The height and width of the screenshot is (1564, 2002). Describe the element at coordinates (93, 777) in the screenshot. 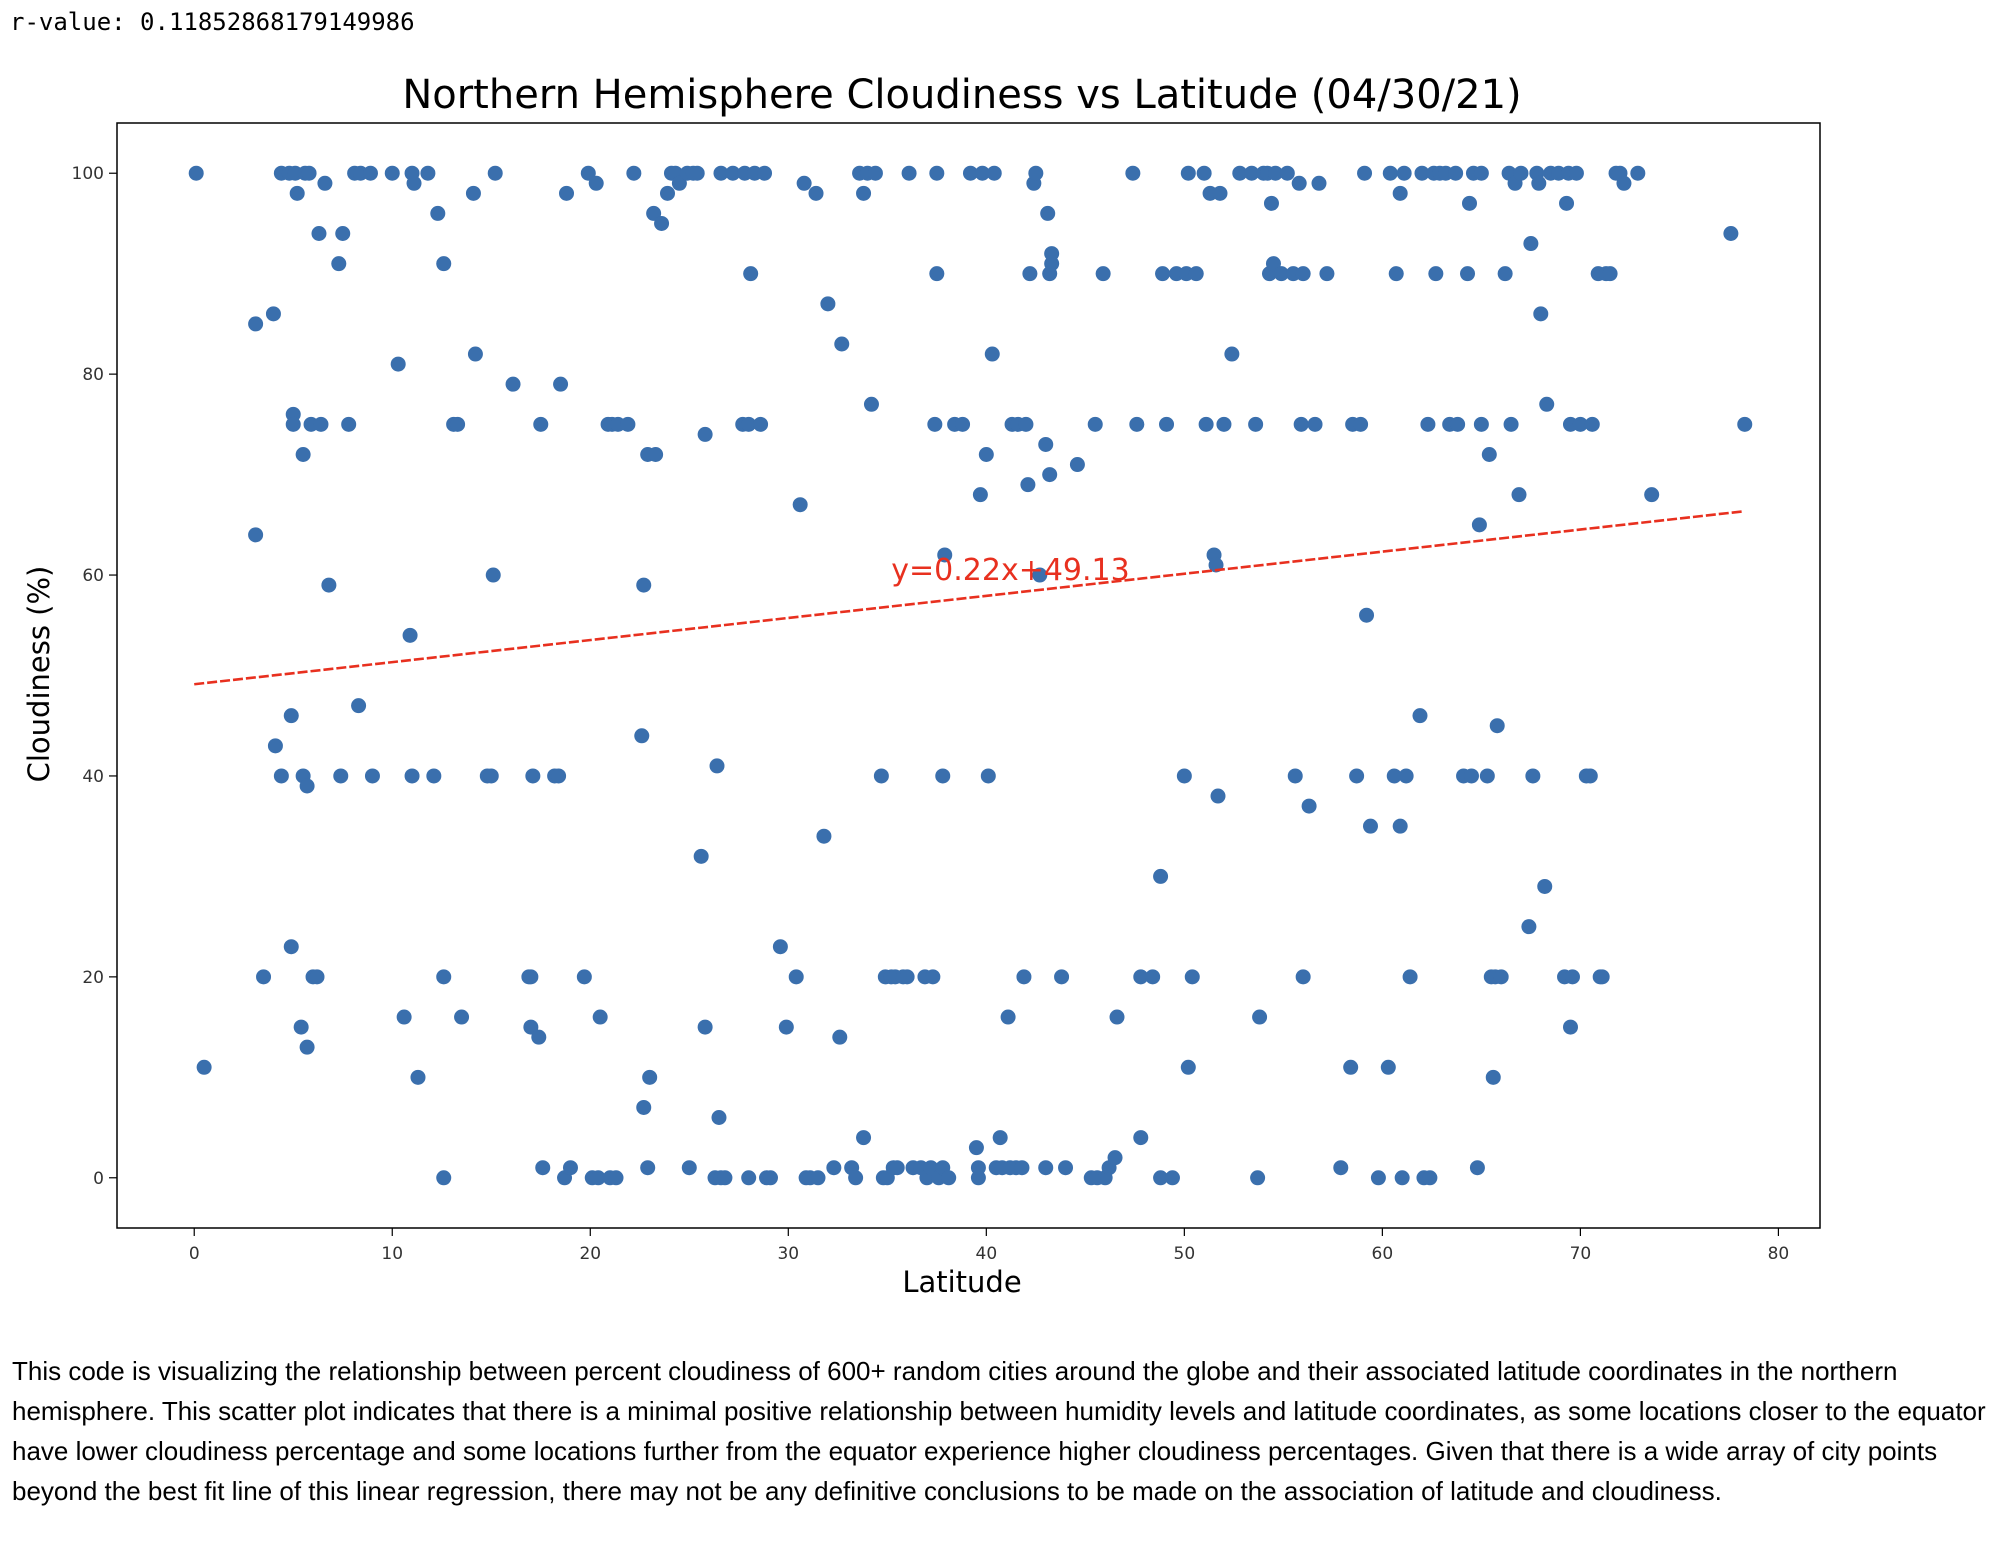

I see `y-tick-label: 40` at that location.